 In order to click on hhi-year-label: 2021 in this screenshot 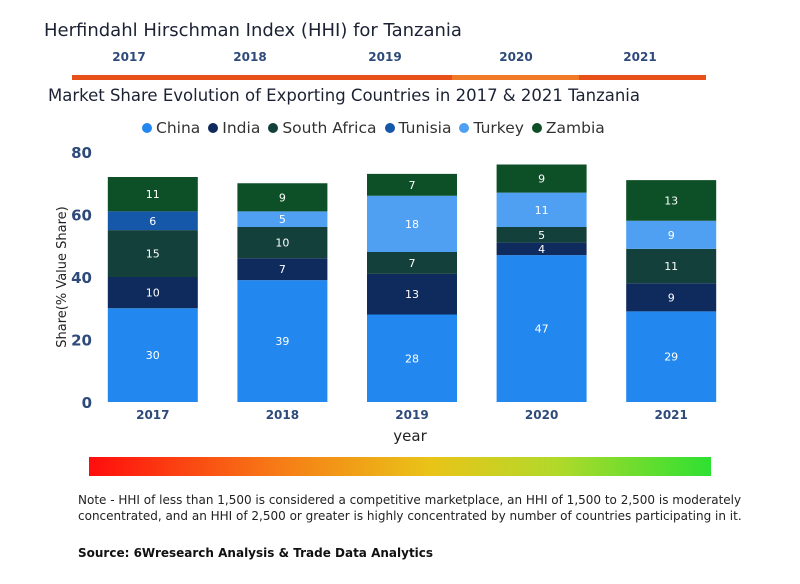, I will do `click(640, 57)`.